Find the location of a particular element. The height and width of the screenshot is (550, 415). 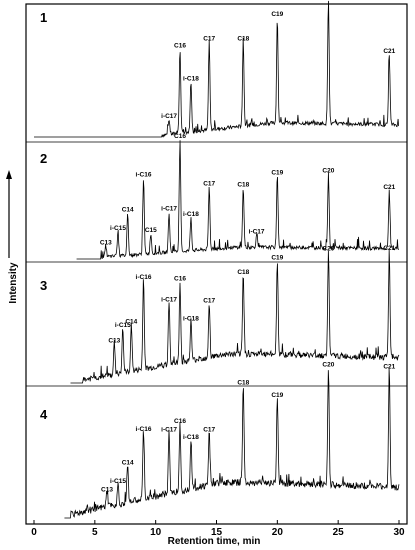

panel-number: 1 is located at coordinates (43, 17).